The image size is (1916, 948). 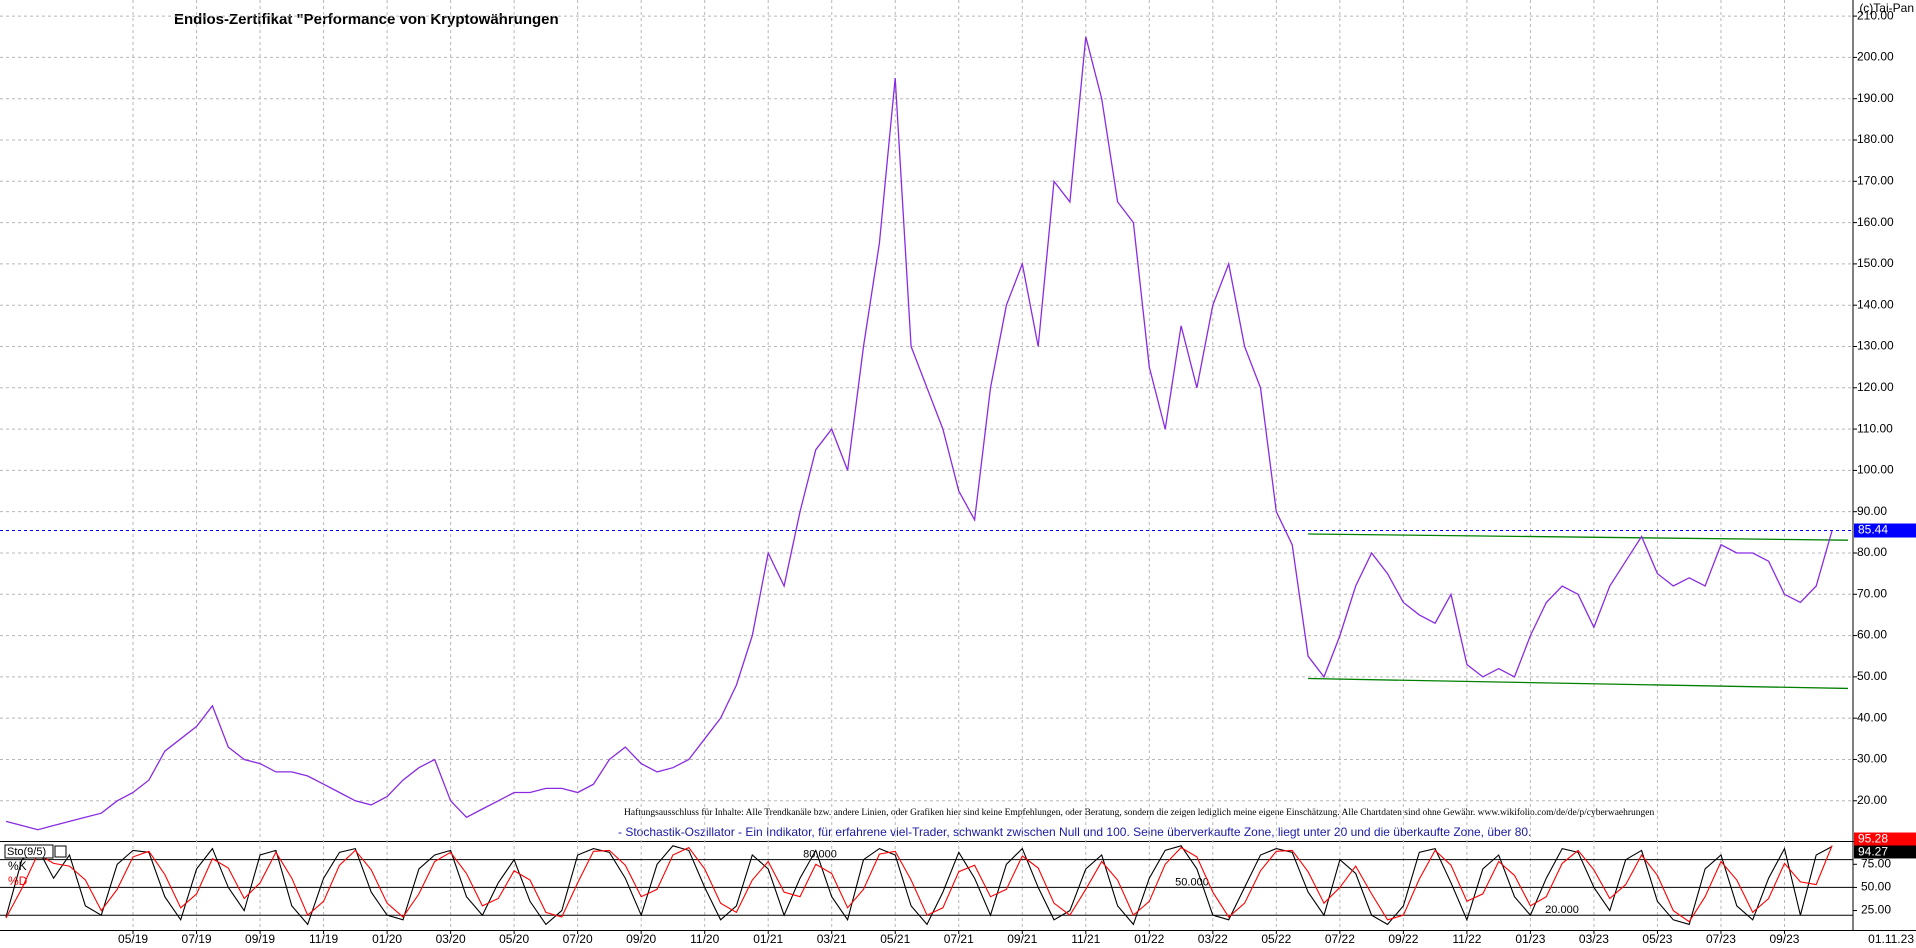 I want to click on x-tick-label: 05/23, so click(x=1657, y=939).